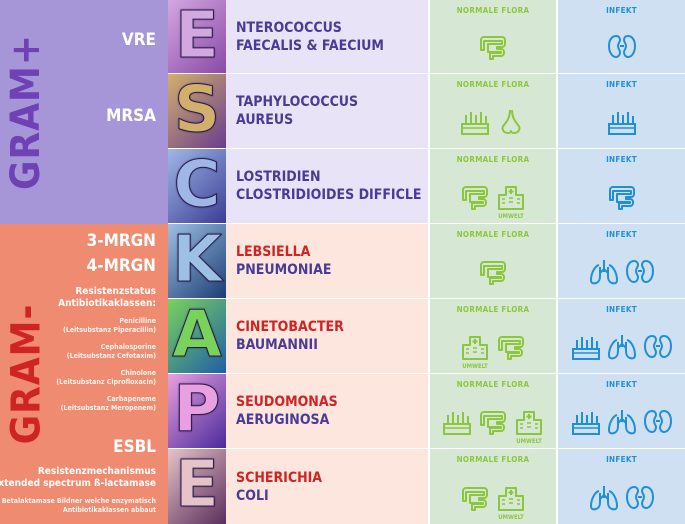 The width and height of the screenshot is (685, 524). Describe the element at coordinates (329, 195) in the screenshot. I see `bacteria-name-line2: CLOSTRIDIOIDES DIFFICLE` at that location.